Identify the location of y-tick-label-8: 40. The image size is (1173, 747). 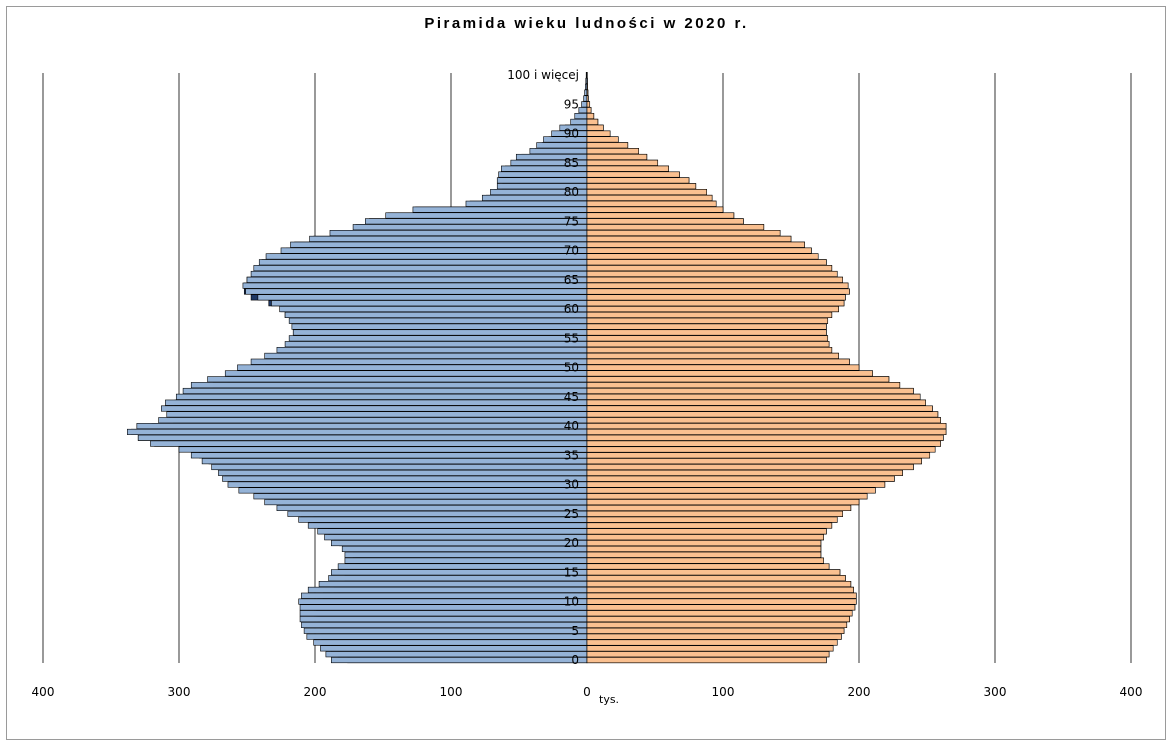
(571, 426).